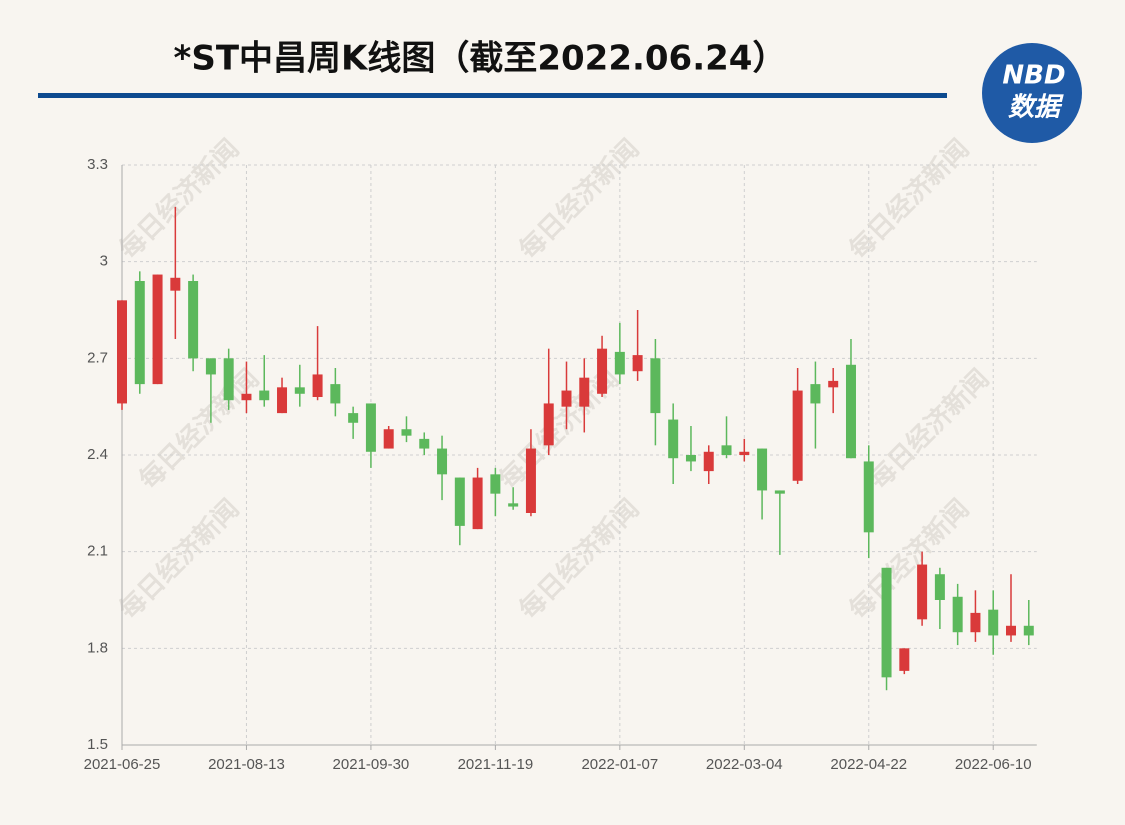 The image size is (1125, 825). I want to click on logo, so click(1032, 93).